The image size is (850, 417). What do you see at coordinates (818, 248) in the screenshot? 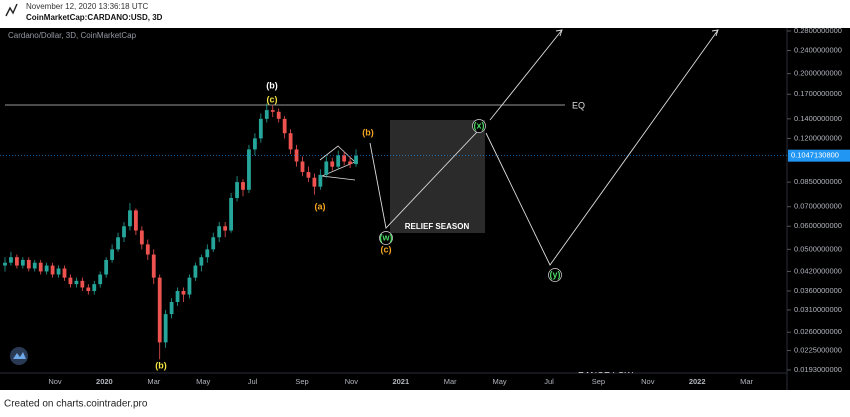
I see `y-tick-label: 0.0500000000` at bounding box center [818, 248].